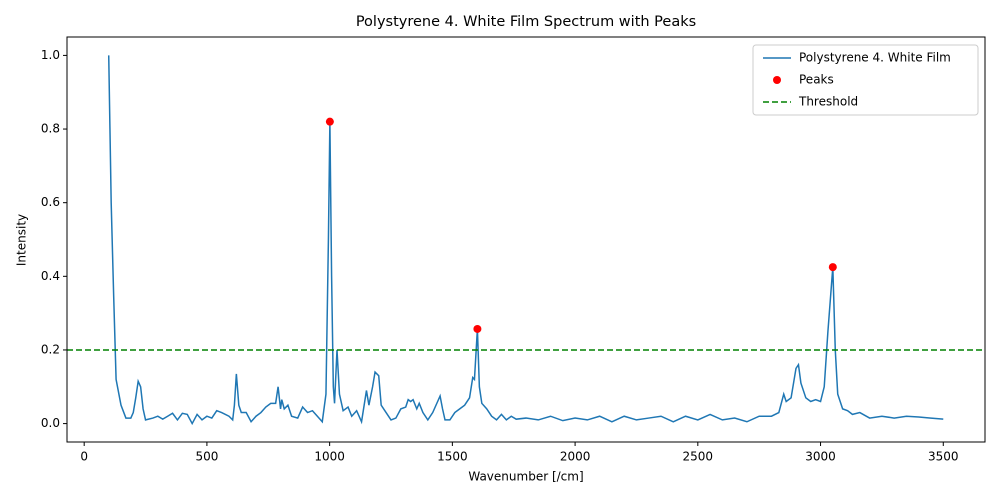  I want to click on legend-label: Polystyrene 4. White Film, so click(875, 58).